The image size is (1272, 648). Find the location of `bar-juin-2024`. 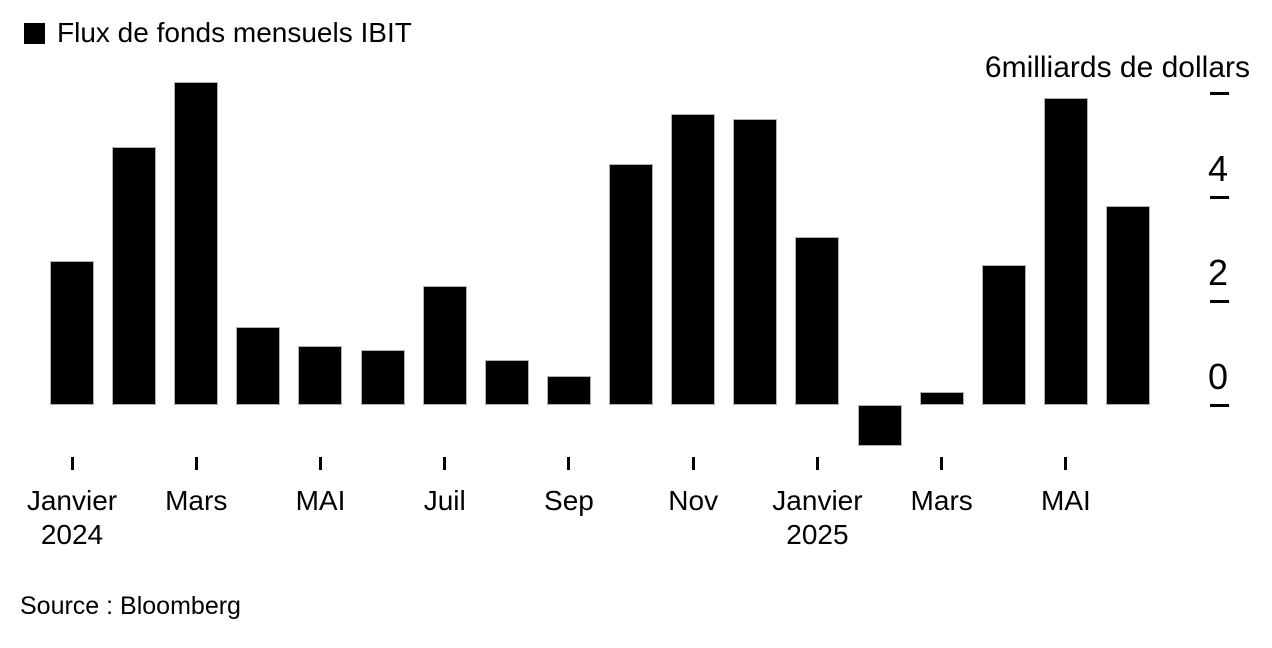

bar-juin-2024 is located at coordinates (382, 377).